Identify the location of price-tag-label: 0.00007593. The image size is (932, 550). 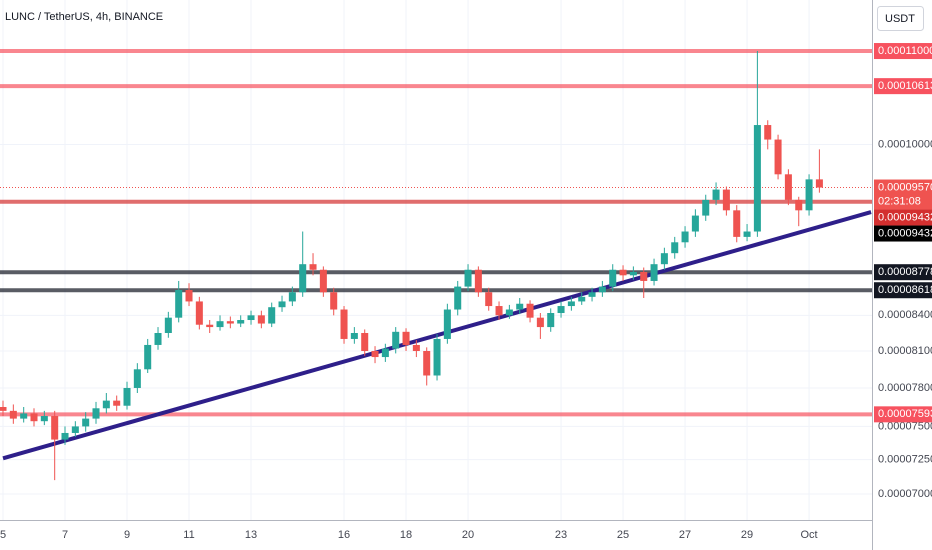
(905, 414).